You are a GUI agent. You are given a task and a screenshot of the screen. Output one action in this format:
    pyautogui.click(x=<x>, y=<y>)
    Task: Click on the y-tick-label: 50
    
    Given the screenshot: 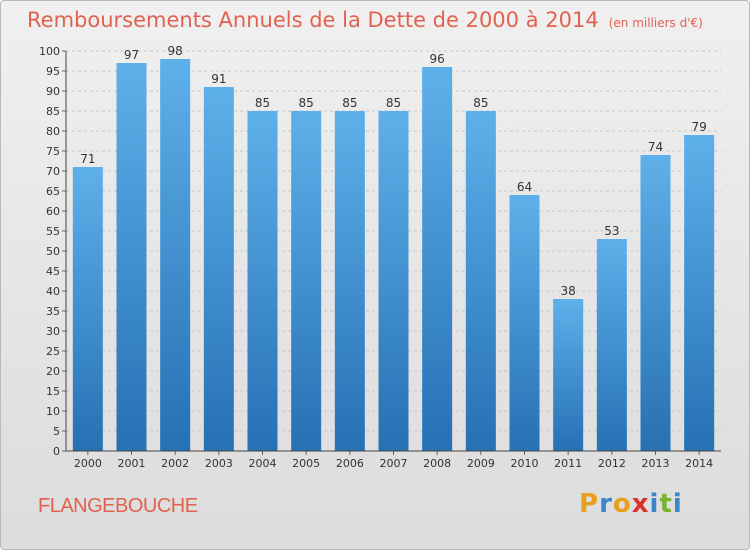 What is the action you would take?
    pyautogui.click(x=53, y=251)
    